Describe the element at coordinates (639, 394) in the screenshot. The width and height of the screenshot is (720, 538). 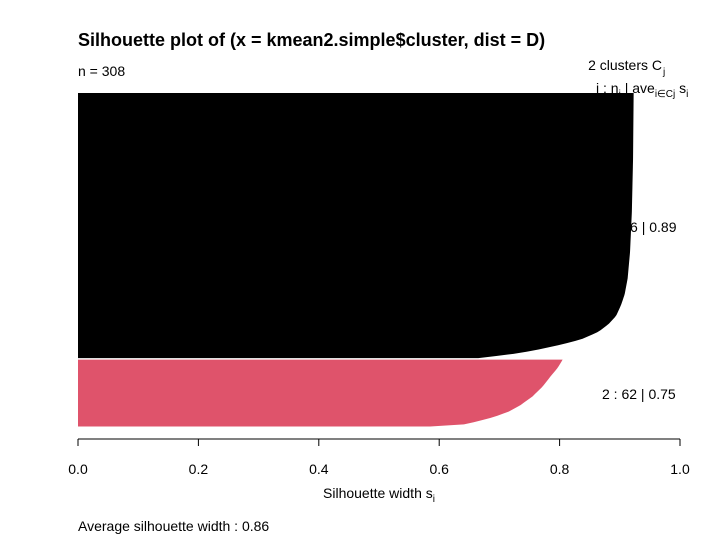
I see `cluster-2-label: 2 : 62 | 0.75` at that location.